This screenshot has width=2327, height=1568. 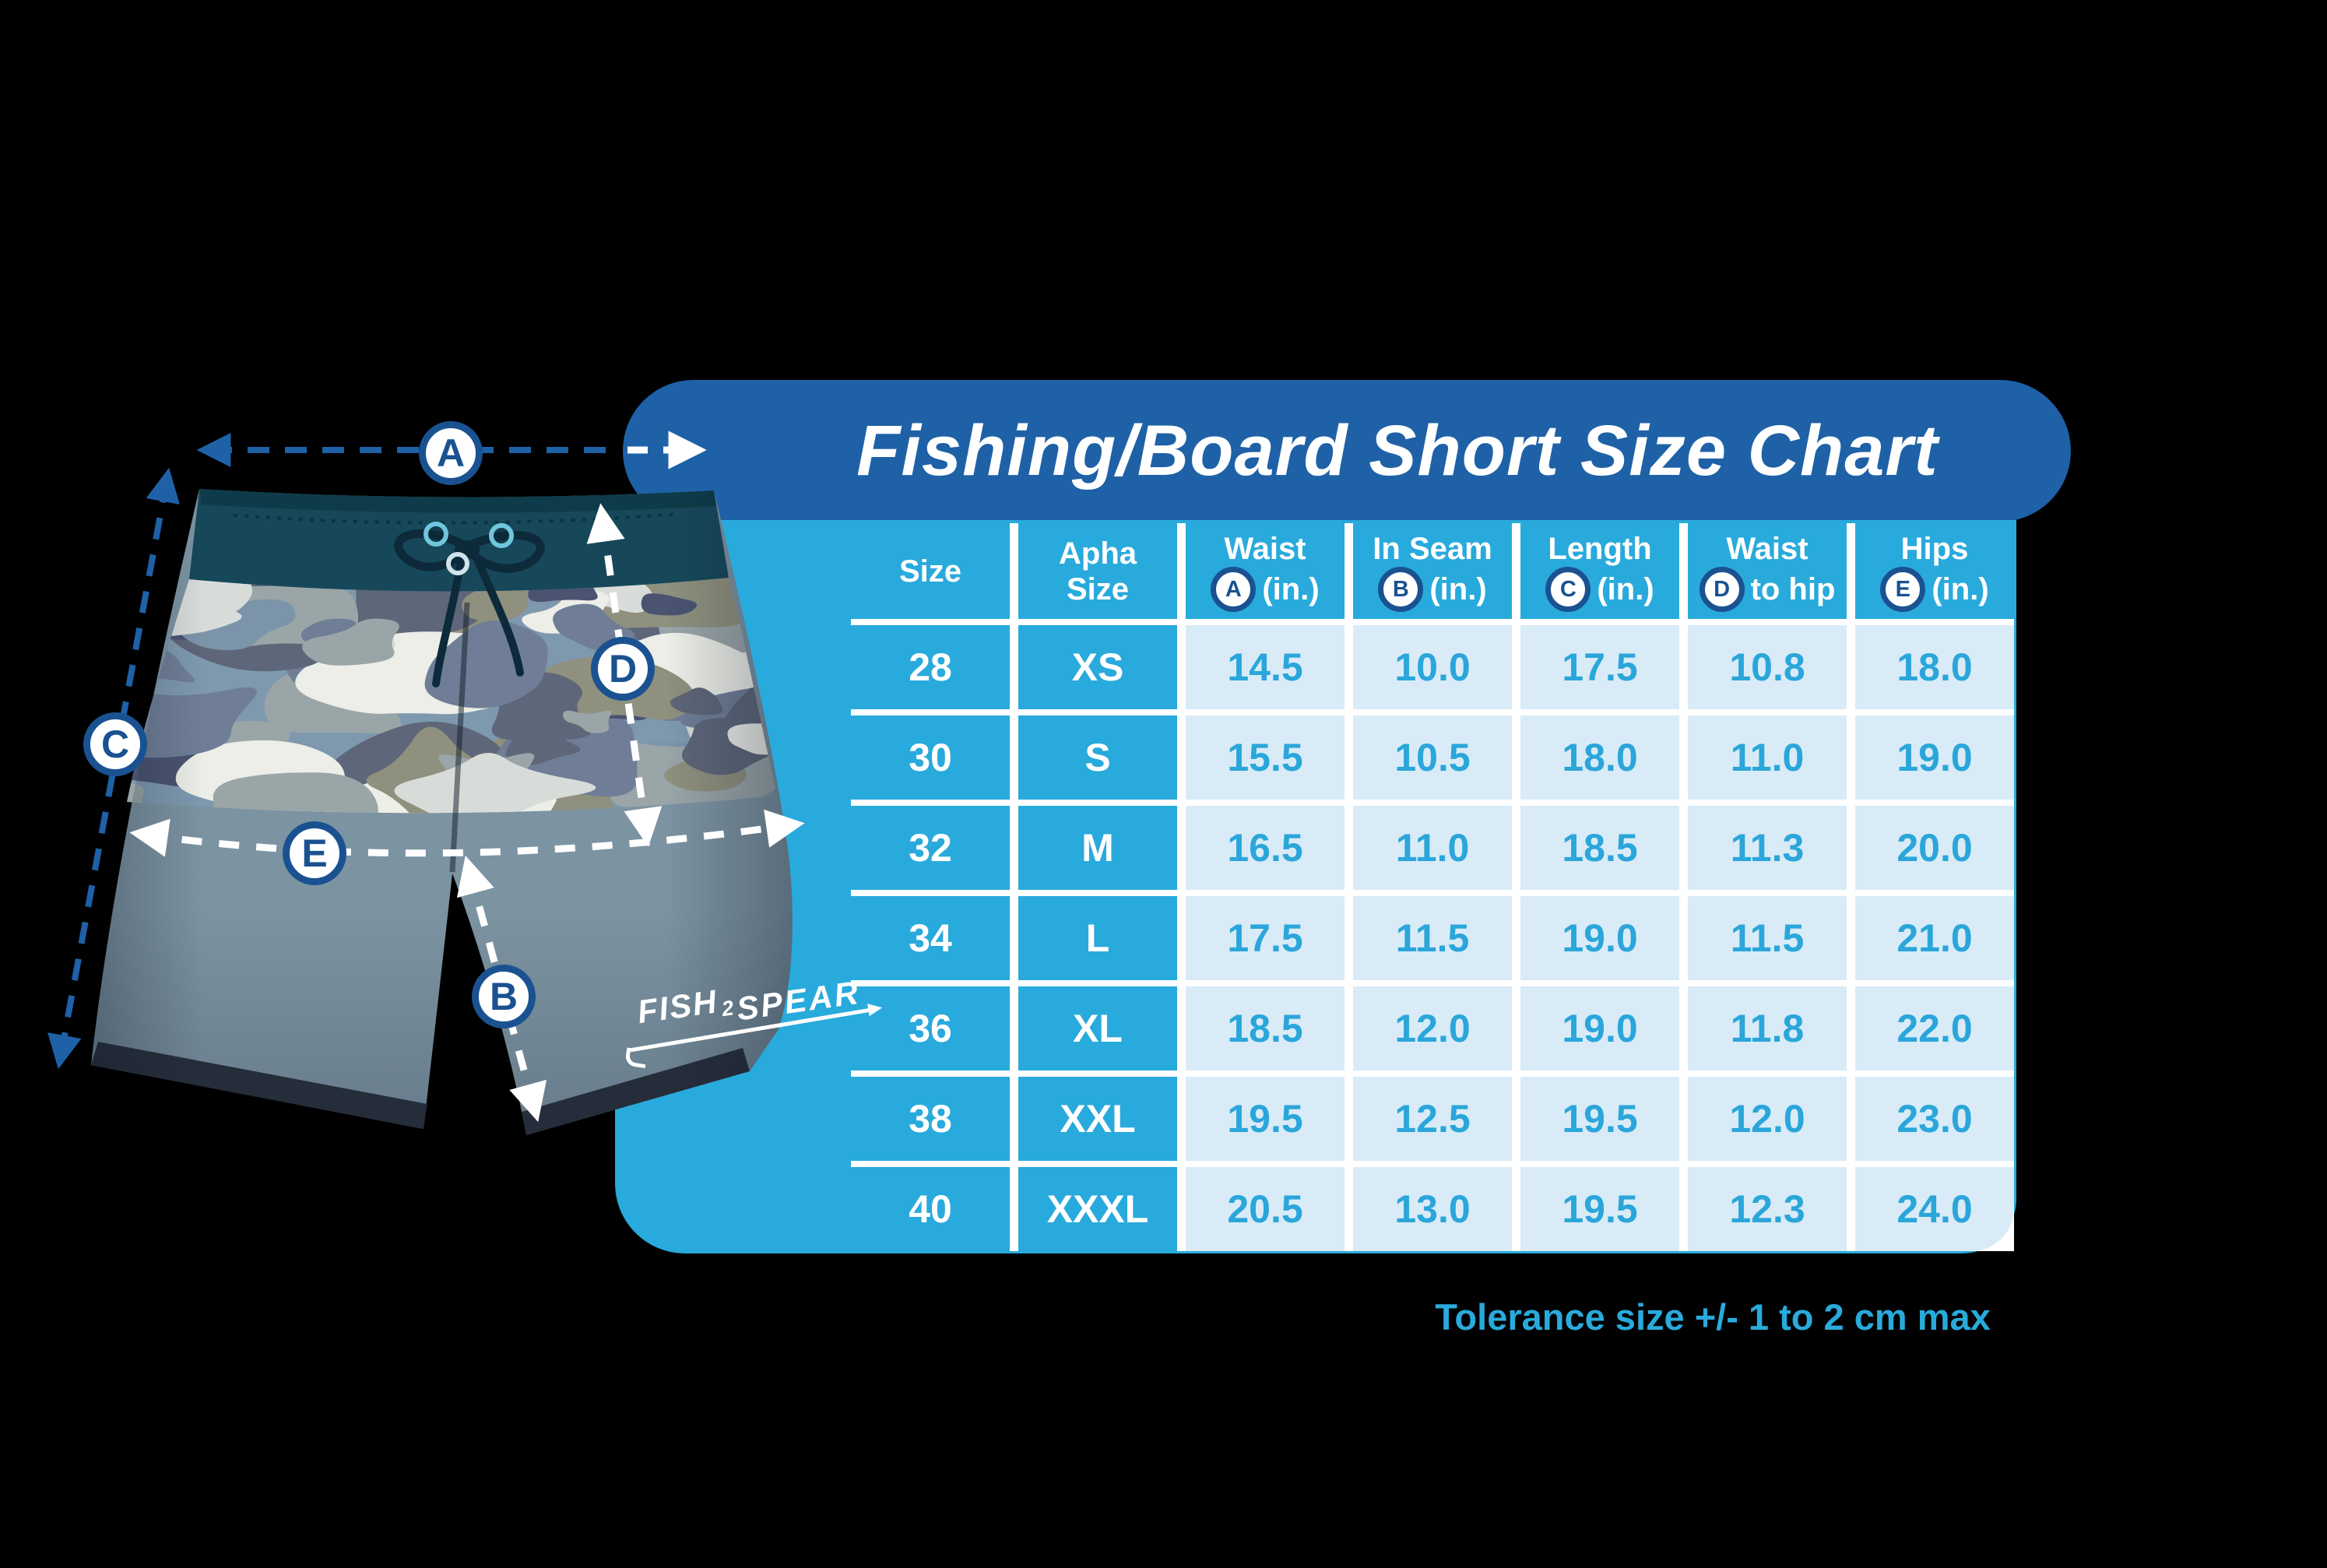 What do you see at coordinates (930, 938) in the screenshot?
I see `size-cell: 34` at bounding box center [930, 938].